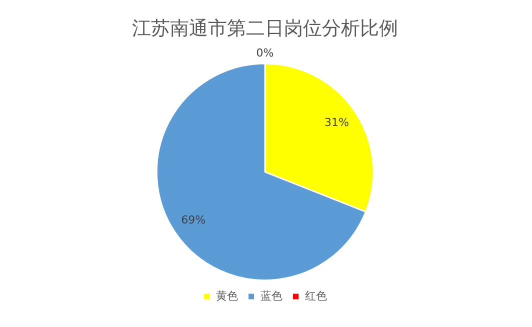 This screenshot has height=327, width=532. I want to click on chart-title: 江苏南通市第二日岗位分析比例, so click(265, 28).